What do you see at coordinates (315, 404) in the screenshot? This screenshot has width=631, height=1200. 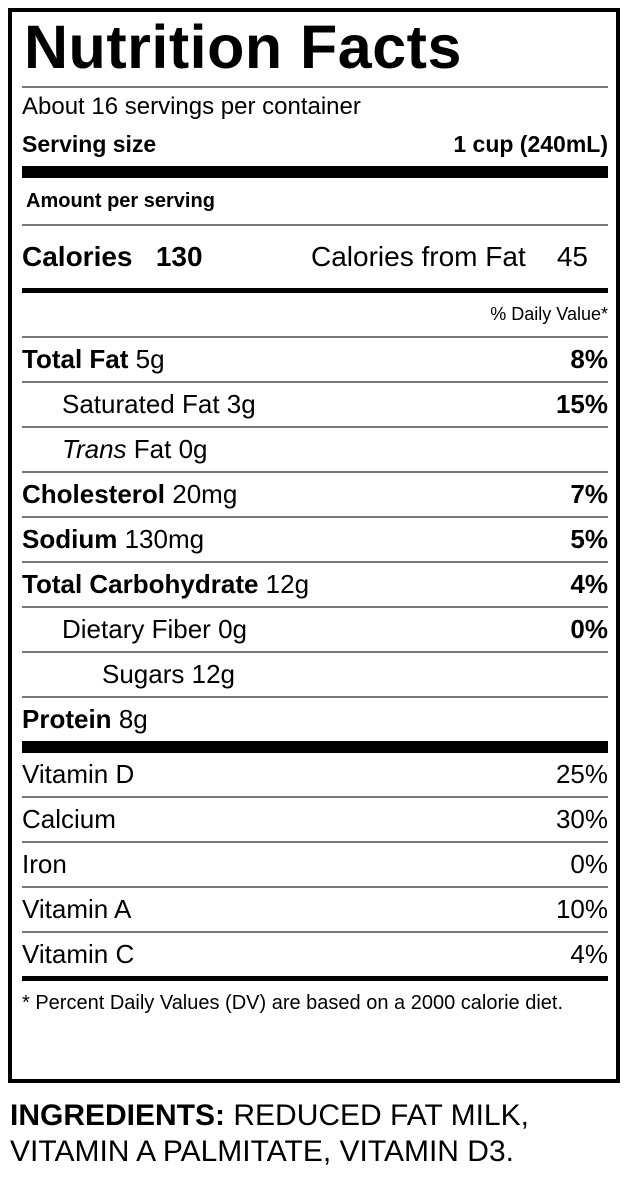 I see `nutrient-row-saturated-fat: Saturated Fat 3g 15%` at bounding box center [315, 404].